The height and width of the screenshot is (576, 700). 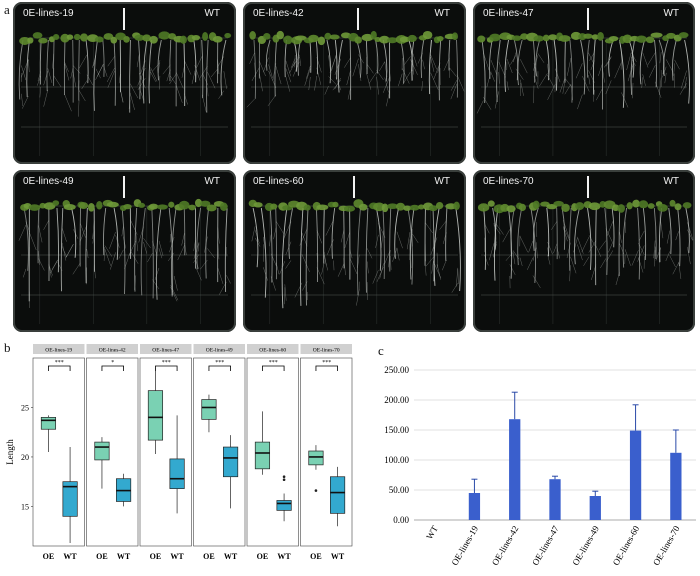 I want to click on facet-strip, so click(x=112, y=349).